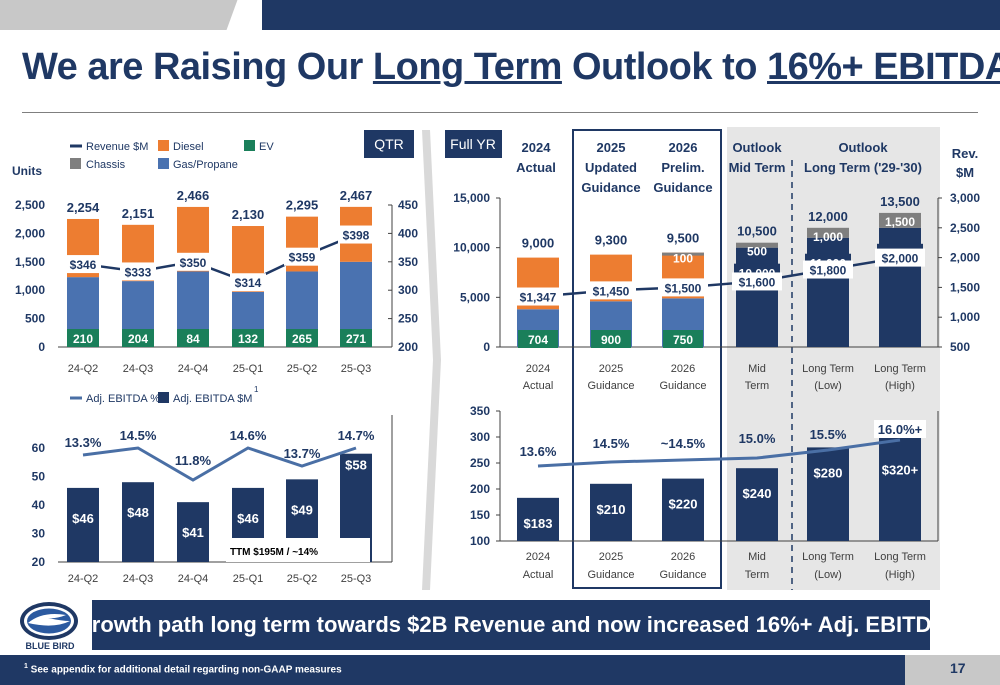  I want to click on fy-left-tick: 5,000, so click(475, 297).